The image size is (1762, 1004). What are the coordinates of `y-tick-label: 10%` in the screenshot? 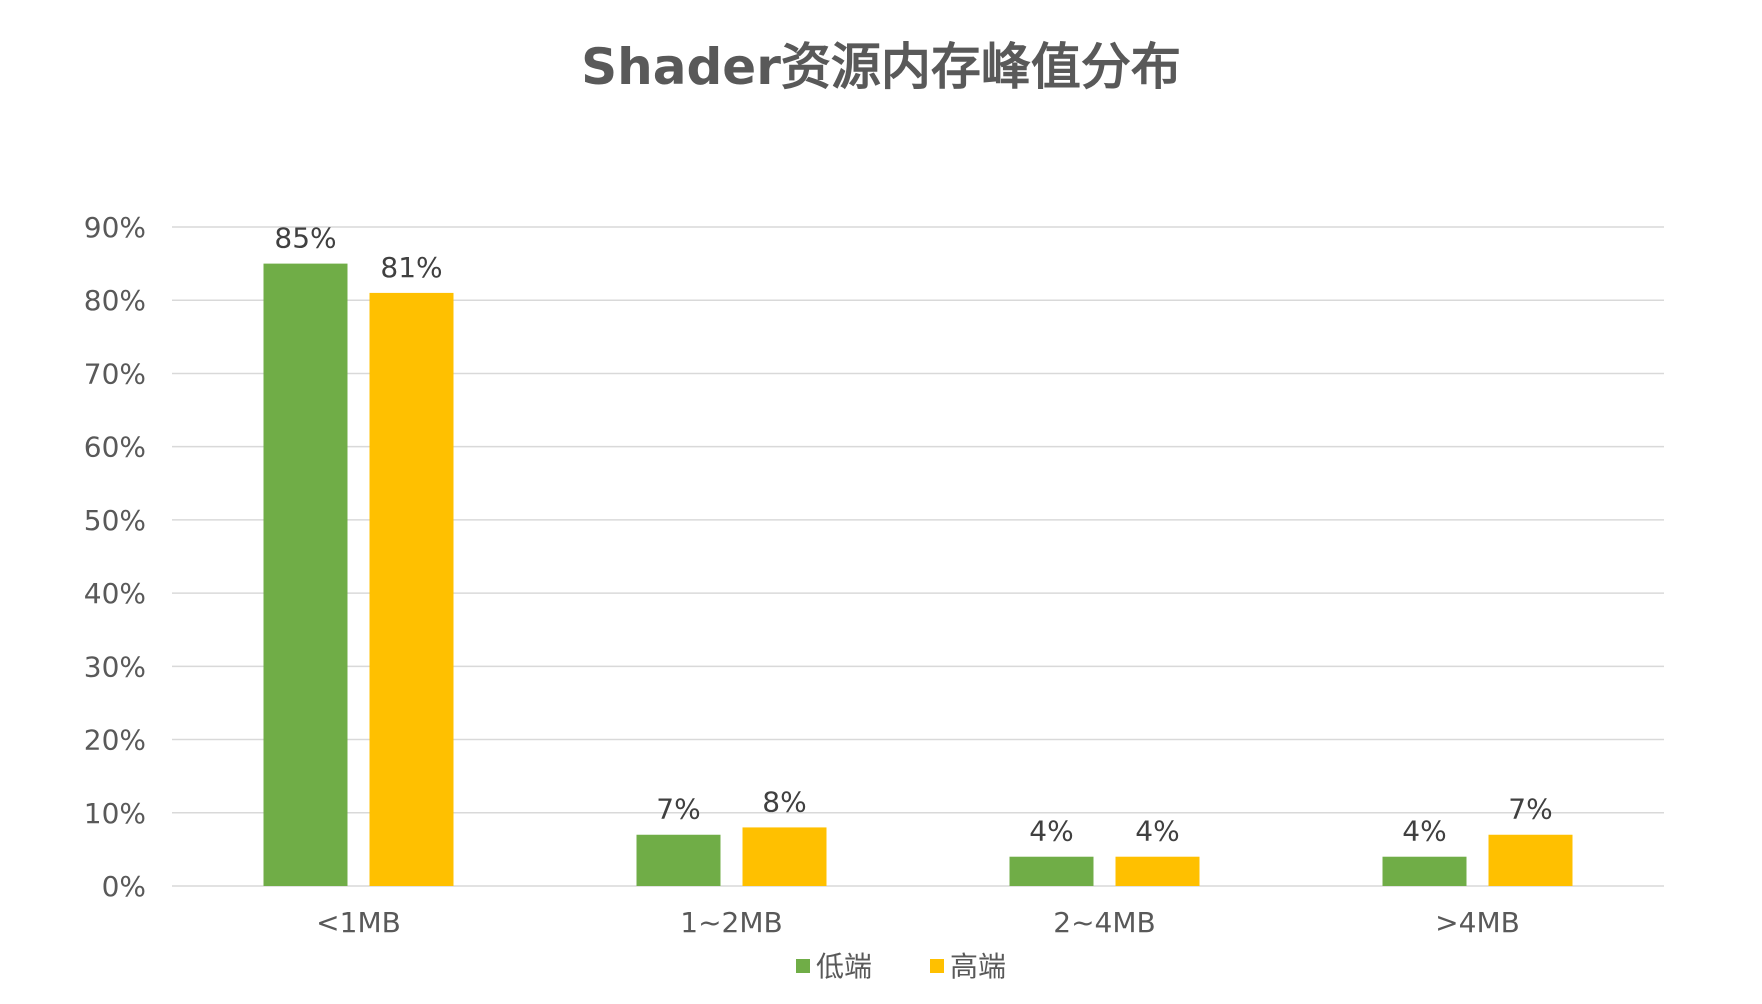 It's located at (115, 813).